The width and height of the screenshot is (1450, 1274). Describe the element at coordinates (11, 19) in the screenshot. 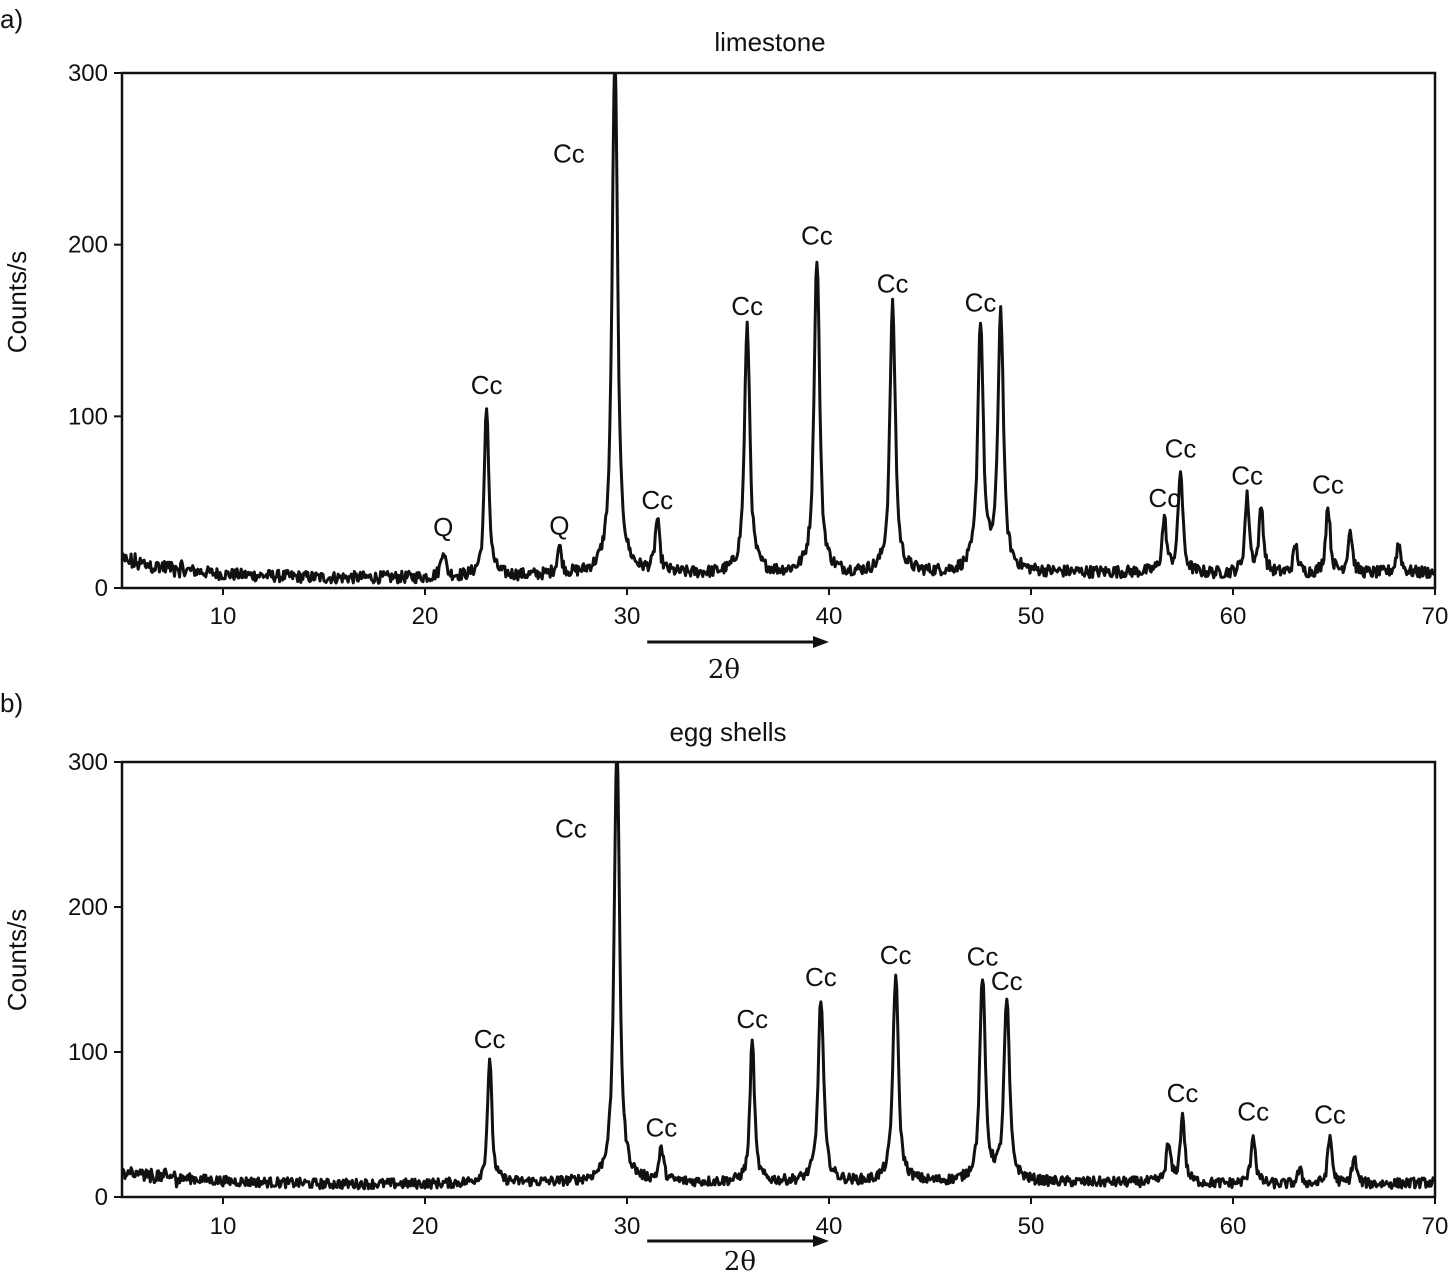

I see `panel-label-a: a)` at that location.